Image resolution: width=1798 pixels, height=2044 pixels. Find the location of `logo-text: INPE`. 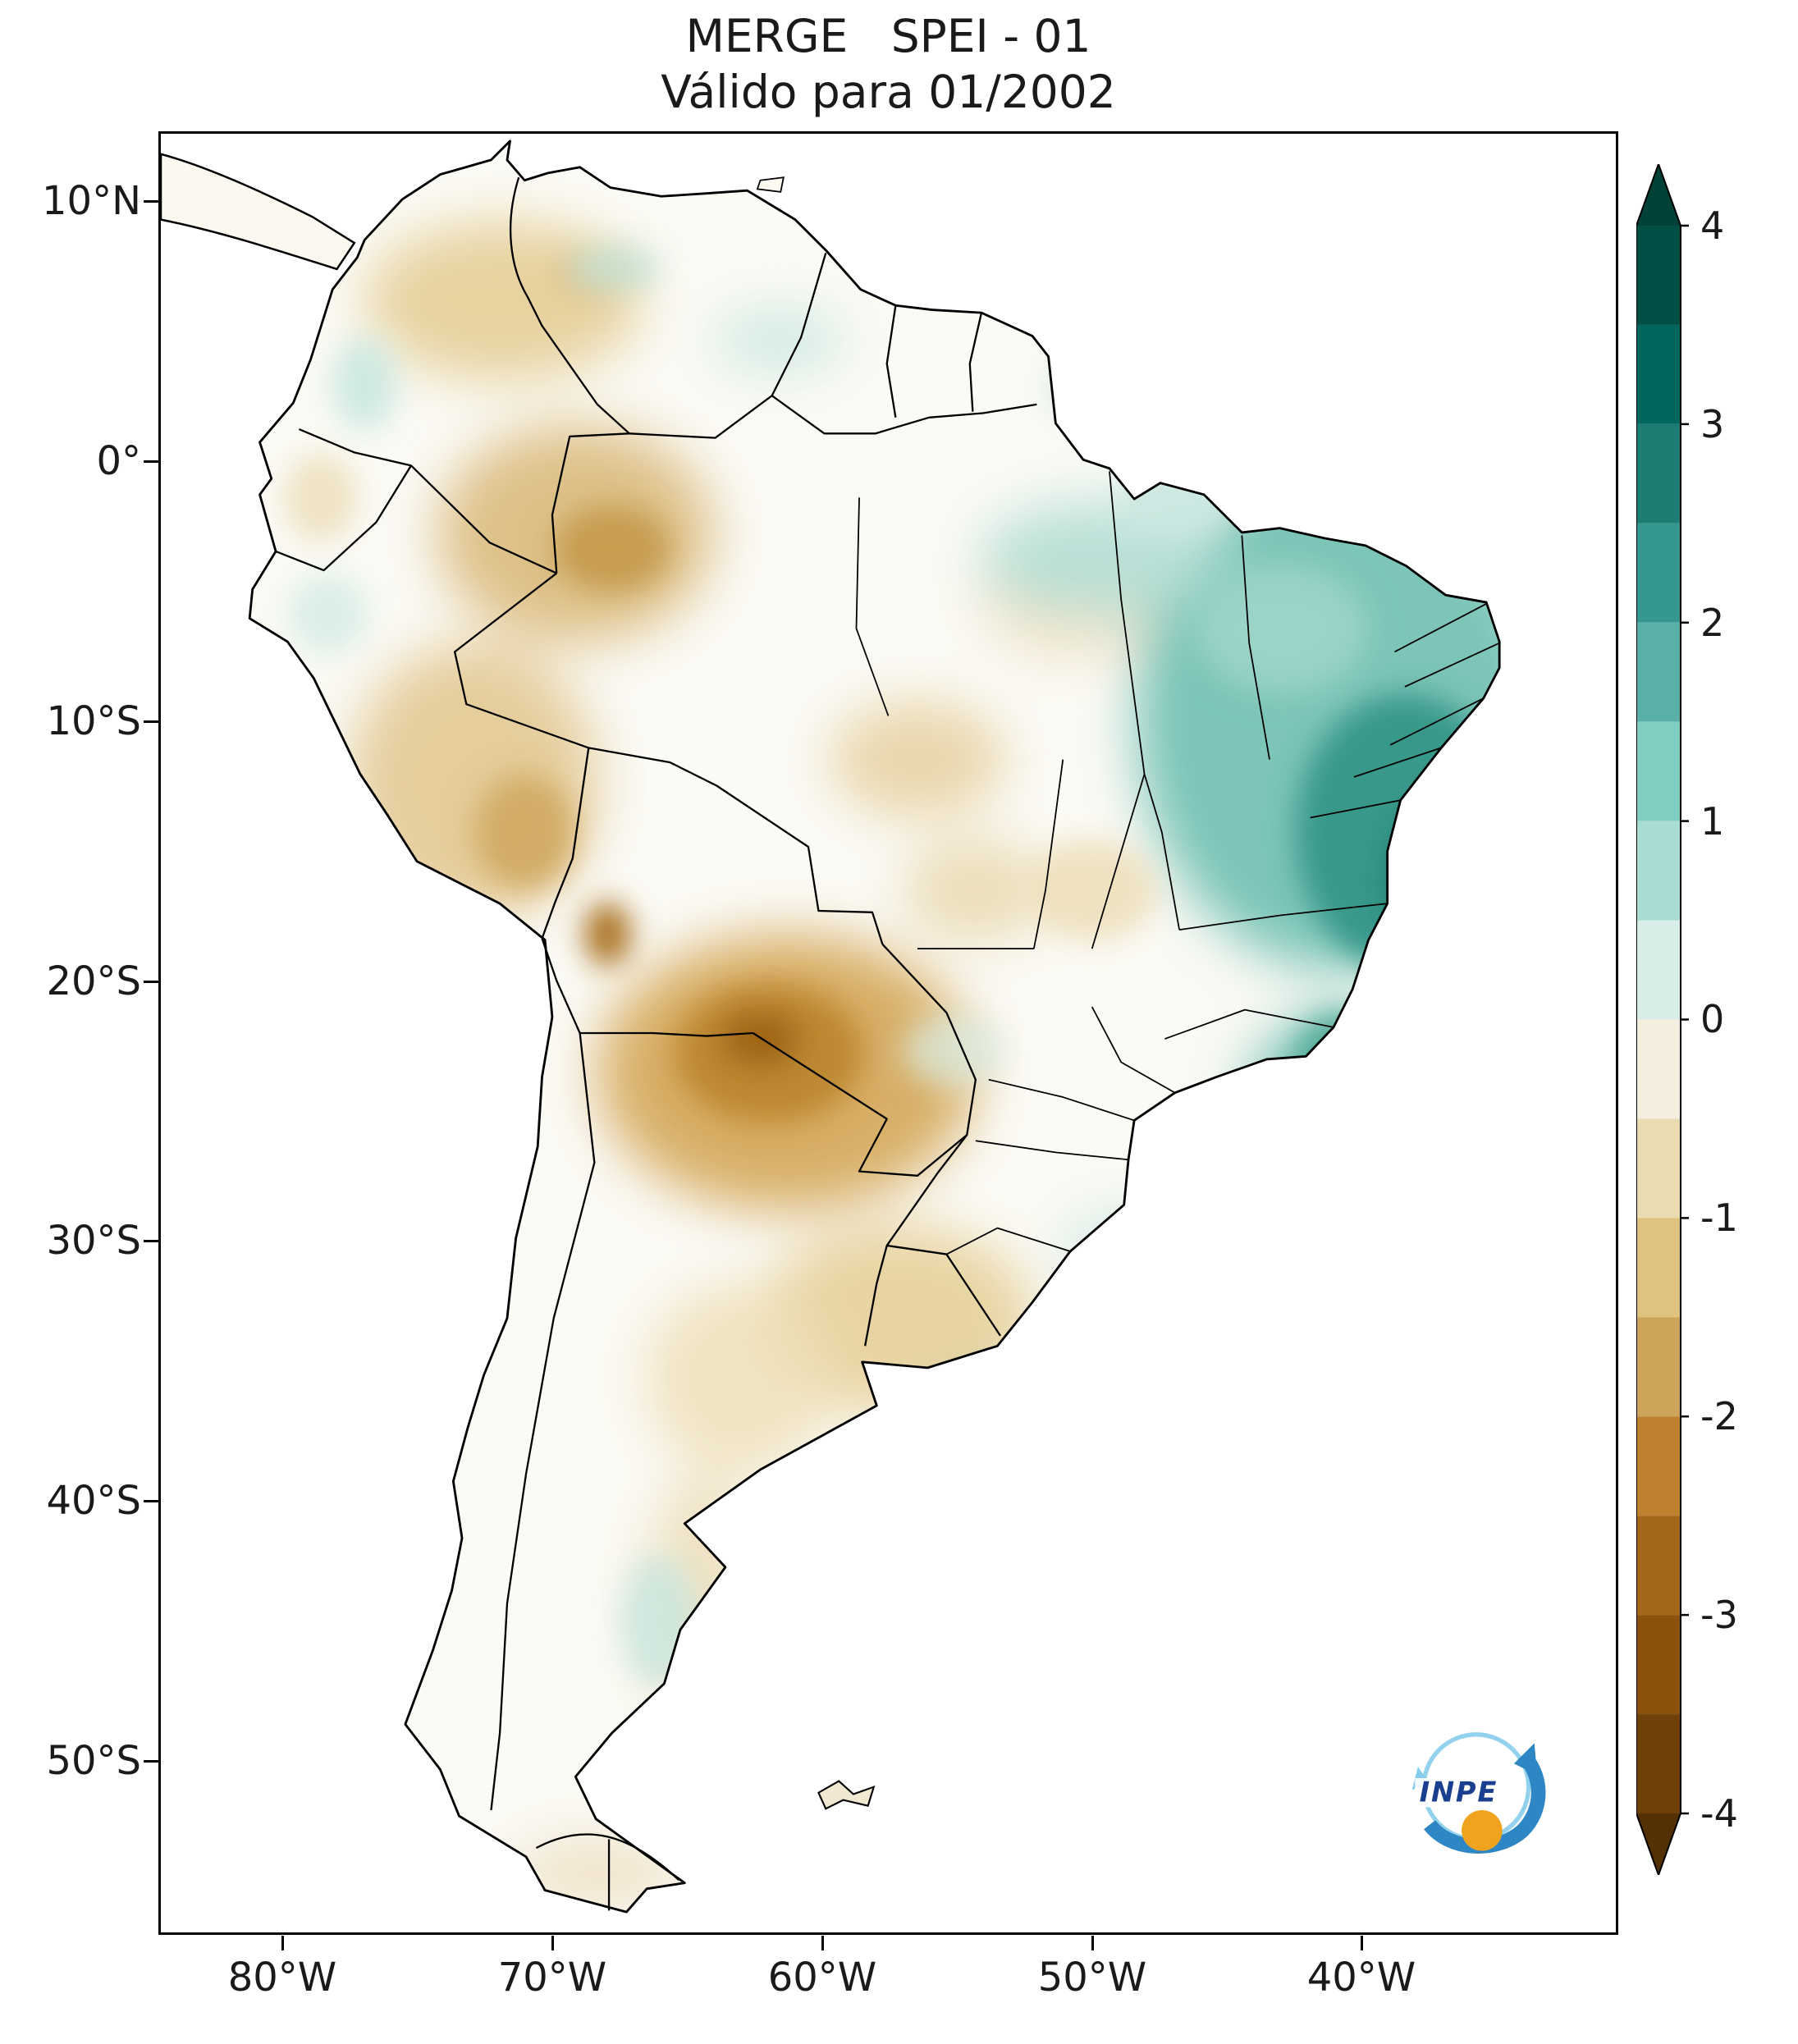

logo-text: INPE is located at coordinates (1459, 1792).